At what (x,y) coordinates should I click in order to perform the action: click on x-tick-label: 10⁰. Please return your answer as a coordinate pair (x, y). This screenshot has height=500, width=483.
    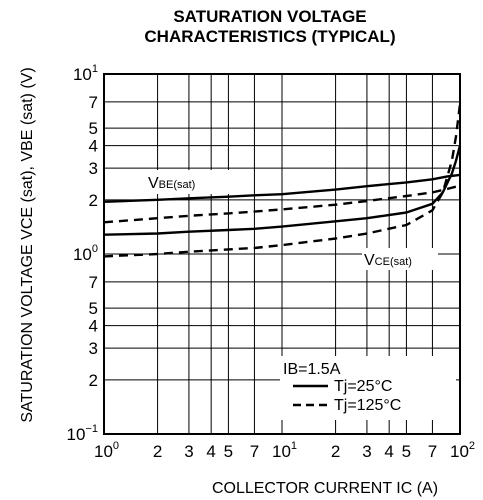
    Looking at the image, I should click on (106, 450).